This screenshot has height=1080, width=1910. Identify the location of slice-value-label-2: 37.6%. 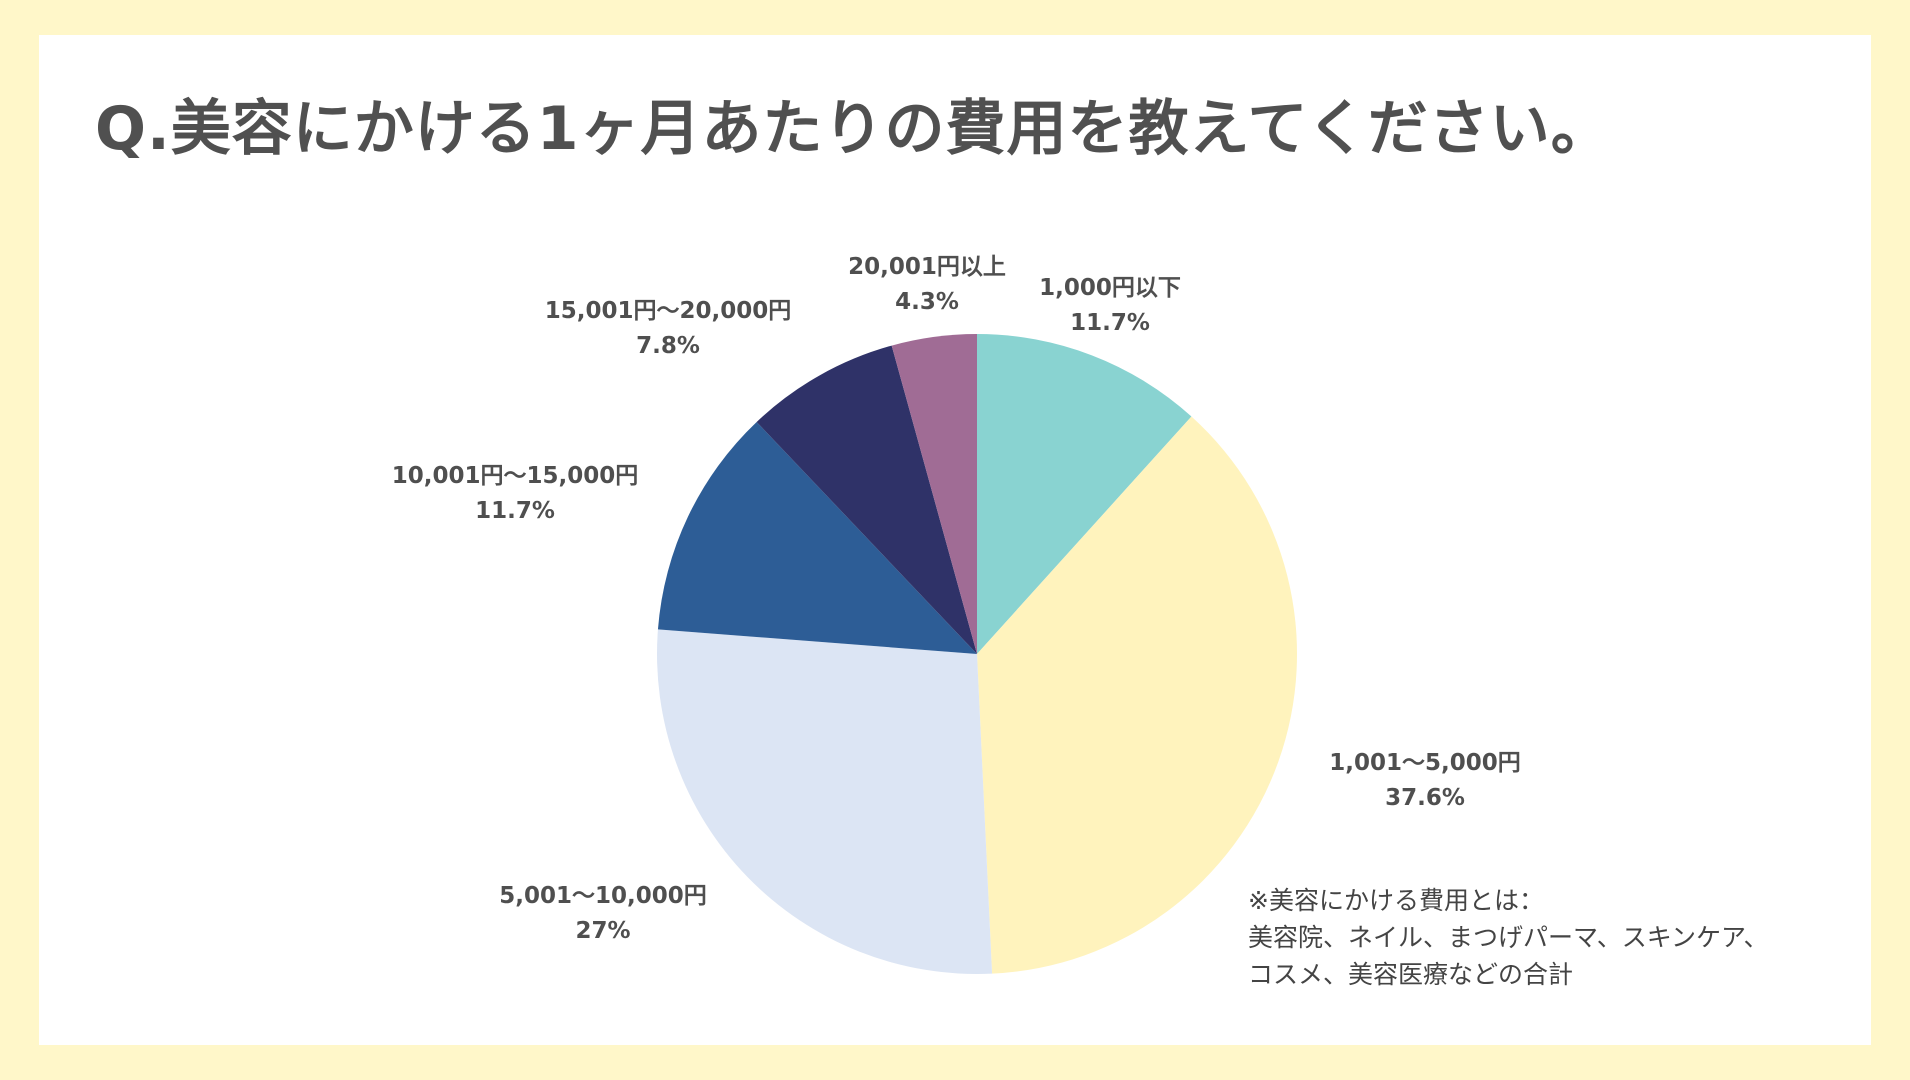
(1425, 798).